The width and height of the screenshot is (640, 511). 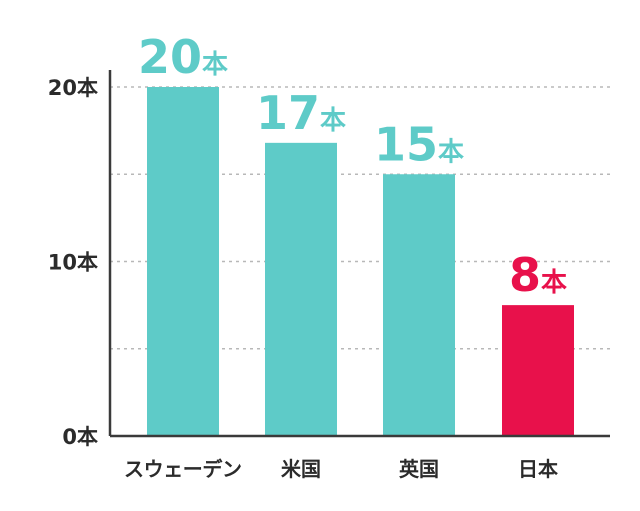 I want to click on category-label: 日本, so click(x=538, y=469).